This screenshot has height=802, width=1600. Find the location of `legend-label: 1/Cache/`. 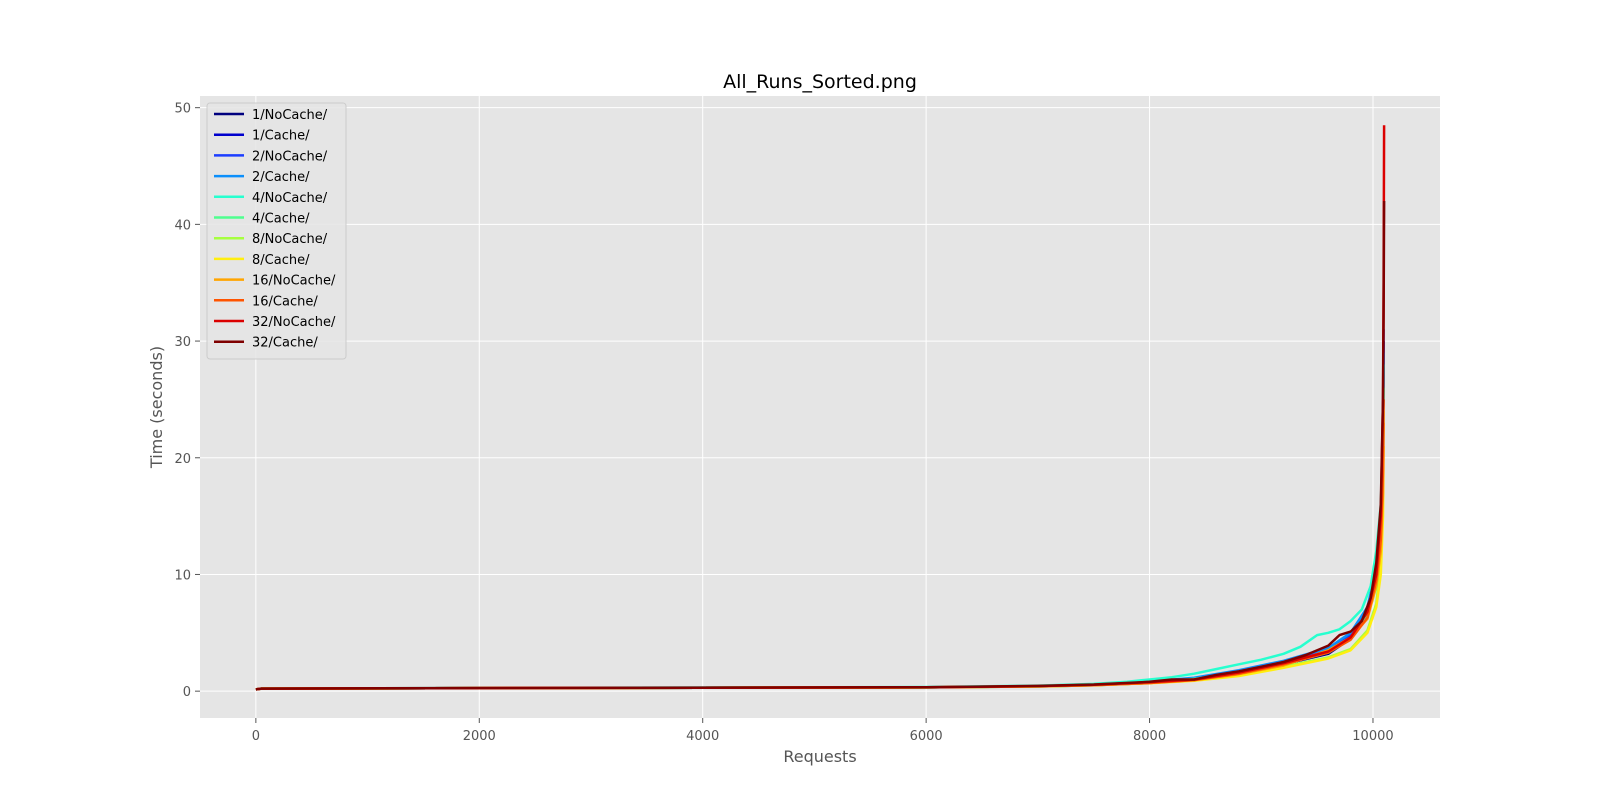

legend-label: 1/Cache/ is located at coordinates (281, 136).